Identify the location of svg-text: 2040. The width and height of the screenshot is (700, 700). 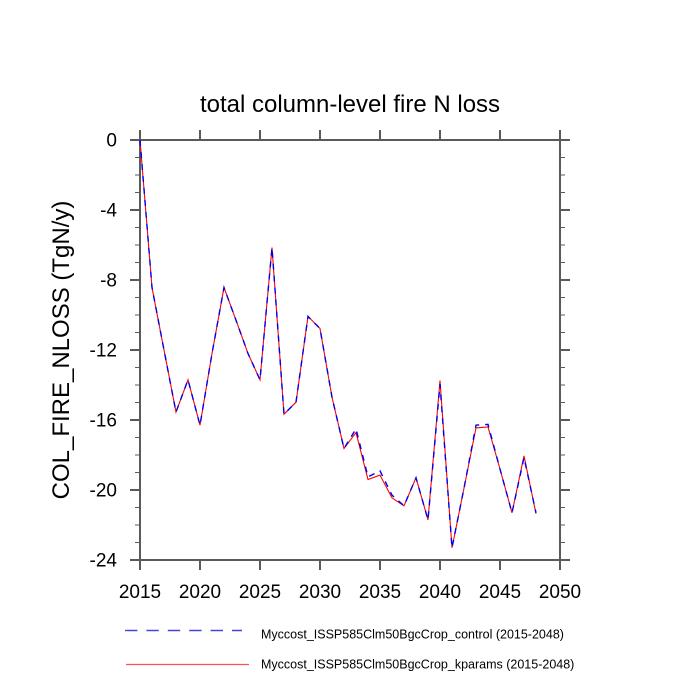
(440, 592).